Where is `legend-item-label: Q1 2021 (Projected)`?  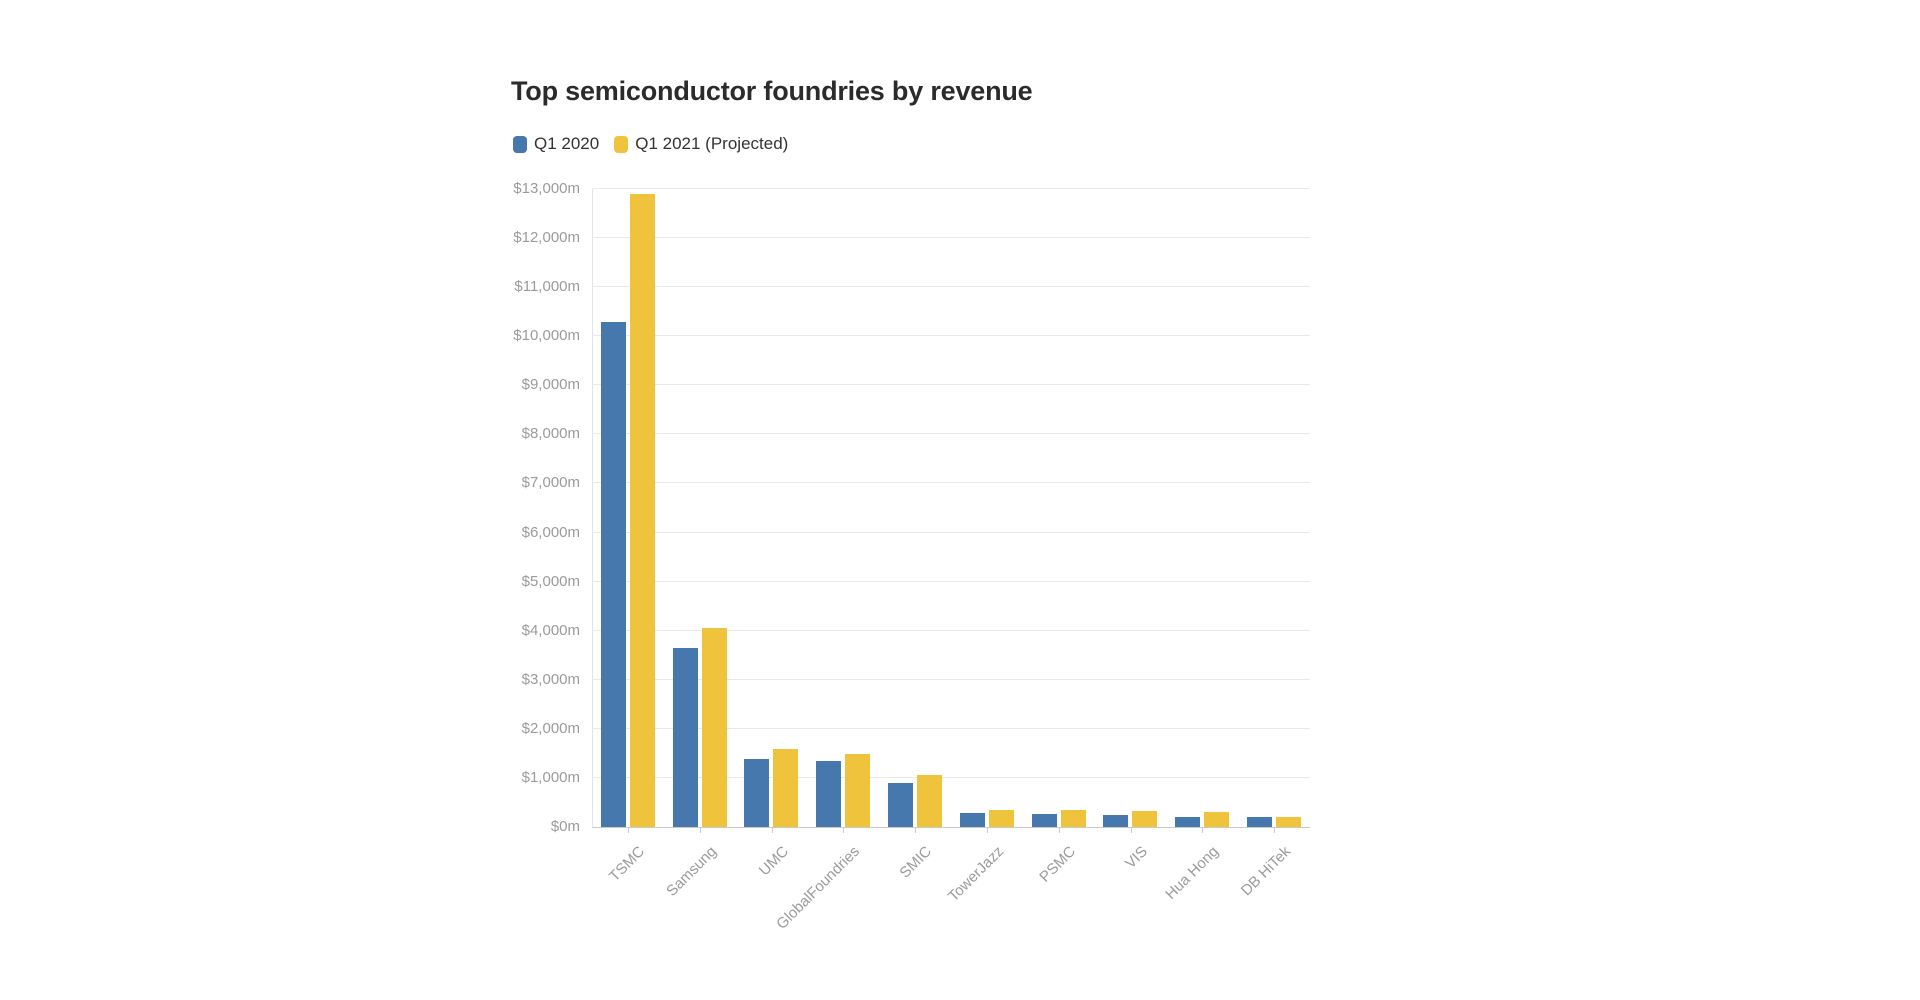 legend-item-label: Q1 2021 (Projected) is located at coordinates (712, 143).